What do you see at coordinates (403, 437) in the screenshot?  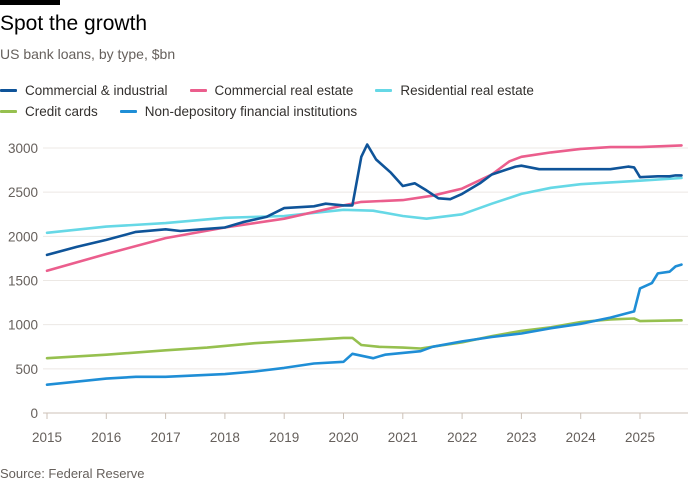 I see `x-tick-label: 2021` at bounding box center [403, 437].